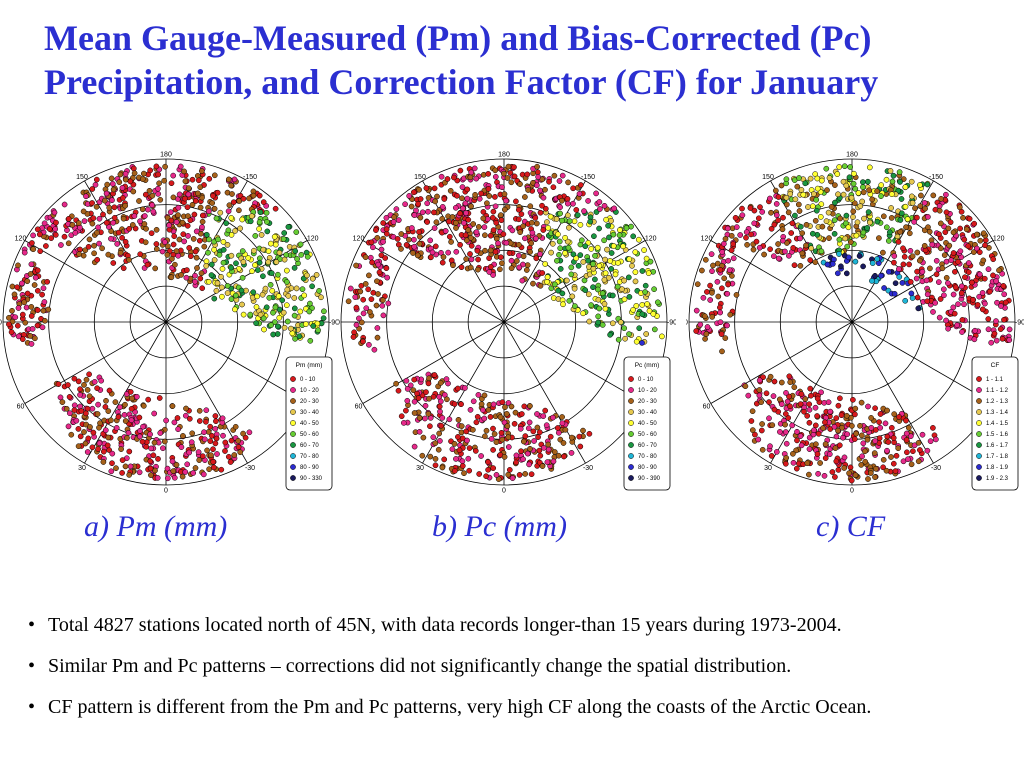 This screenshot has width=1024, height=768. What do you see at coordinates (995, 380) in the screenshot?
I see `legend-label: 1 - 1.1` at bounding box center [995, 380].